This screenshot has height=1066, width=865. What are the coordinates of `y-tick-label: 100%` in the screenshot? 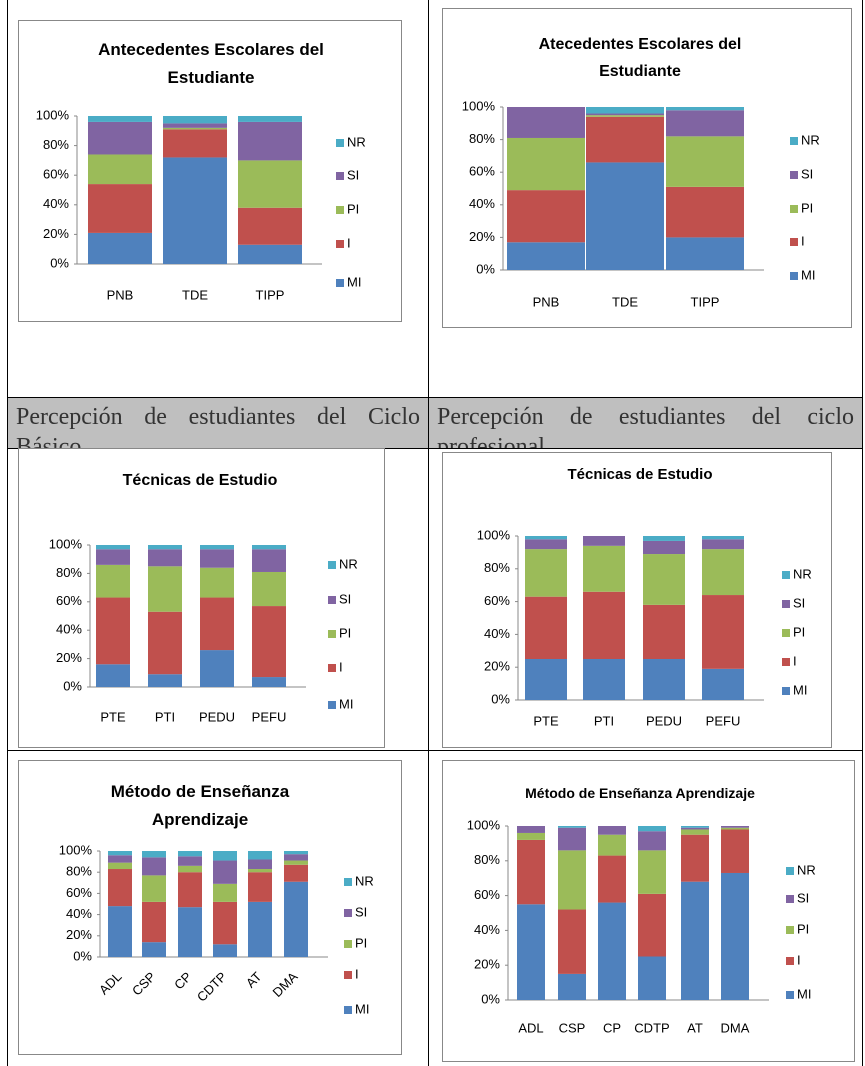 It's located at (494, 534).